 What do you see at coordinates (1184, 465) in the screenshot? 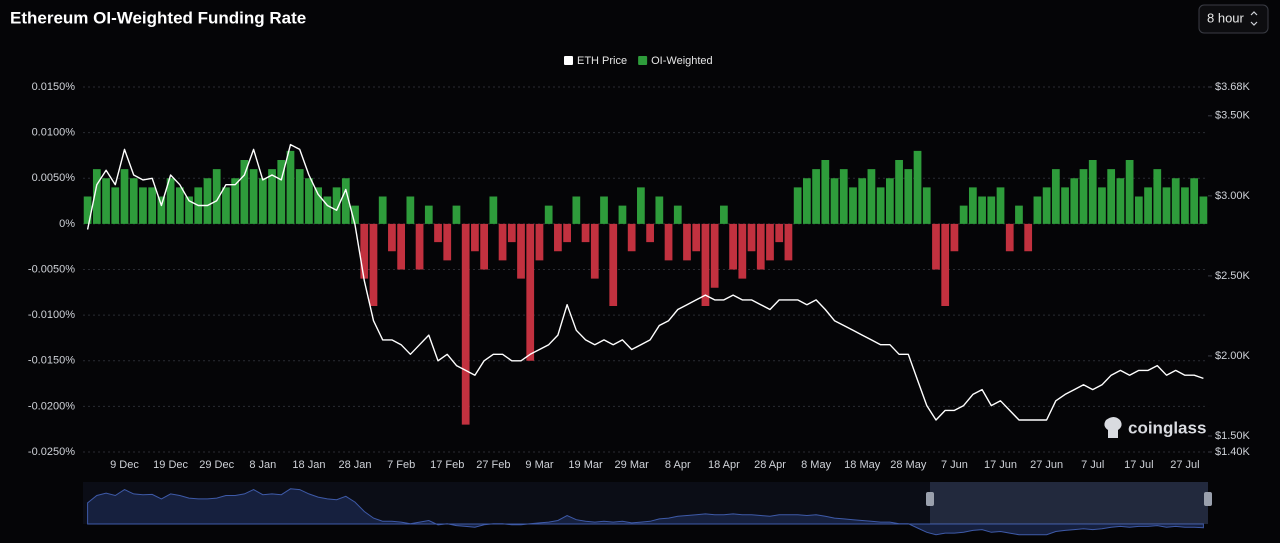
I see `x-tick-label: 27 Jul` at bounding box center [1184, 465].